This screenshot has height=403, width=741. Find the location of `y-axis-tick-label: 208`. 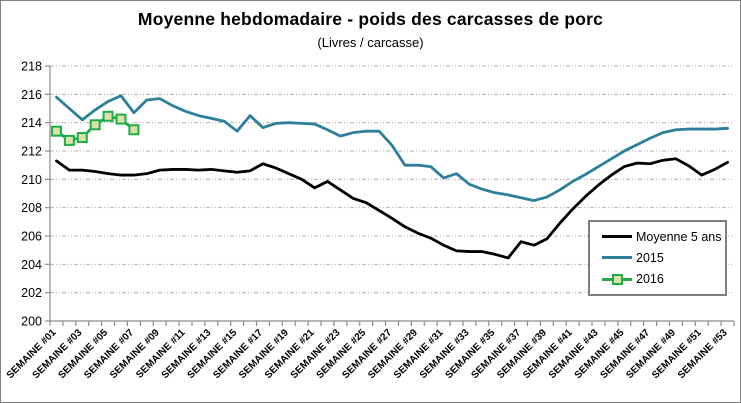

y-axis-tick-label: 208 is located at coordinates (31, 208).